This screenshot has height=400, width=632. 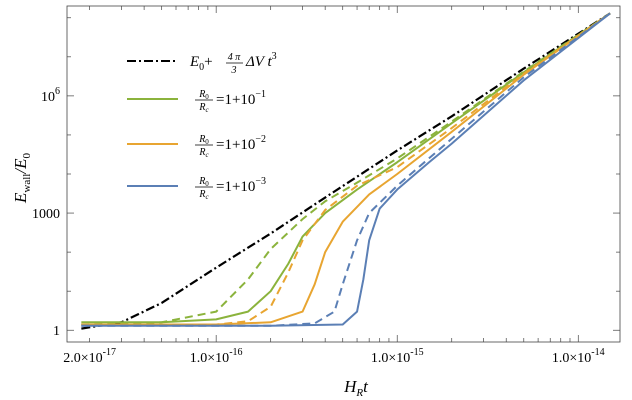 What do you see at coordinates (241, 98) in the screenshot?
I see `legend-label: =1+10−1` at bounding box center [241, 98].